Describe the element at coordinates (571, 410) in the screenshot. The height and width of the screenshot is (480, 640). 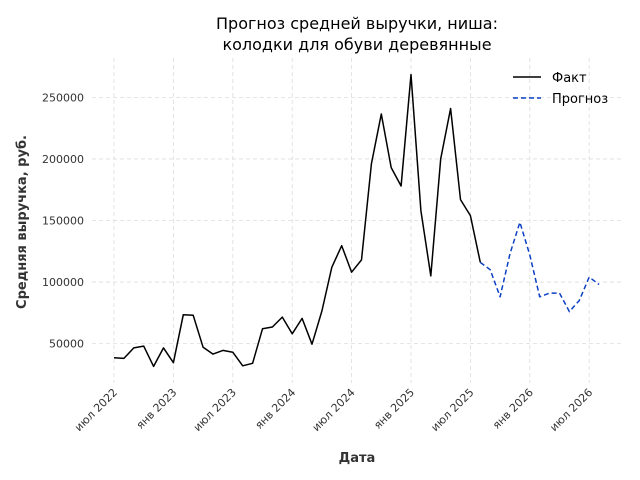
I see `x-tick-label: июл 2026` at that location.